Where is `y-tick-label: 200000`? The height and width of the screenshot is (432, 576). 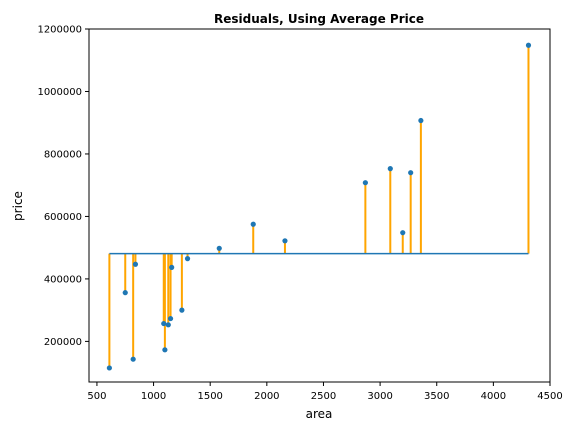
y-tick-label: 200000 is located at coordinates (63, 342).